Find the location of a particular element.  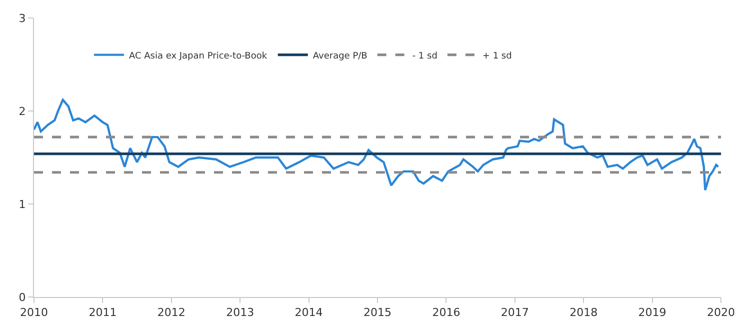

legend-label: + 1 sd is located at coordinates (497, 56).